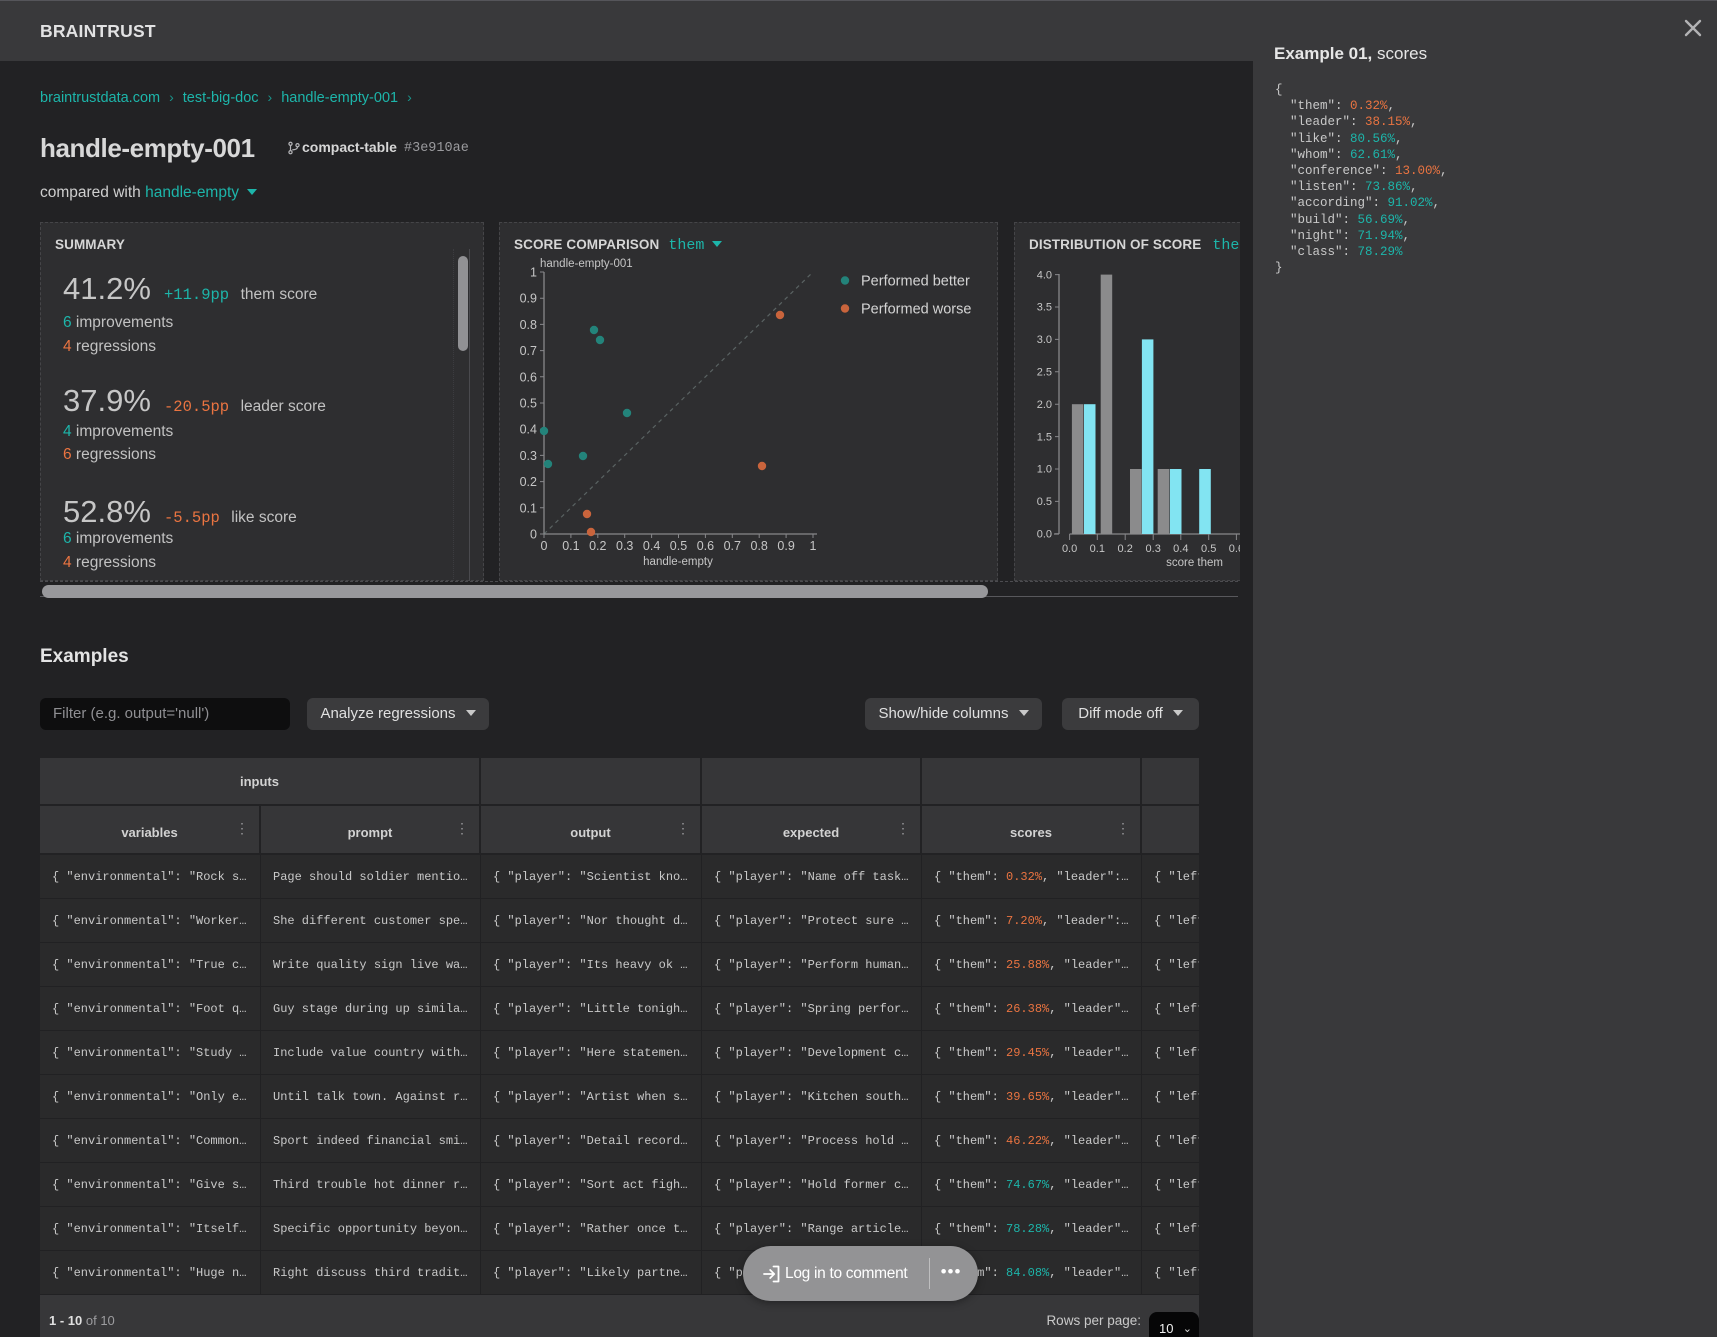 The image size is (1717, 1337). Describe the element at coordinates (1044, 437) in the screenshot. I see `svg-text: 1.5` at that location.